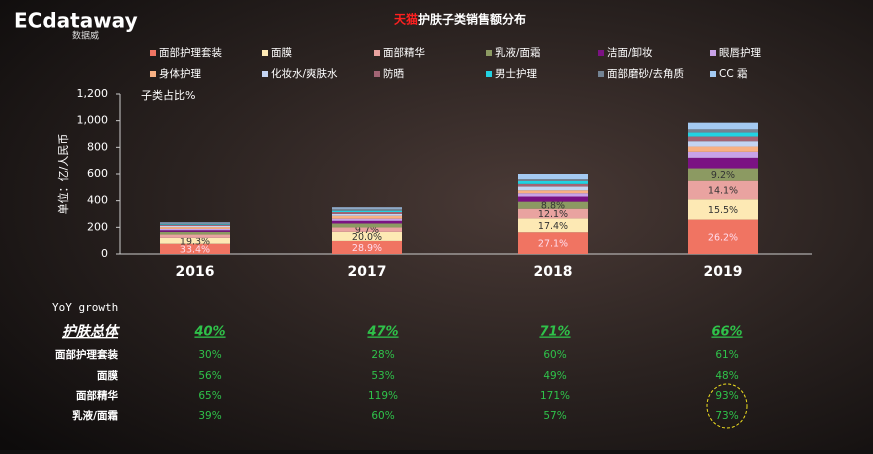  I want to click on x-tick-label: 2019, so click(723, 272).